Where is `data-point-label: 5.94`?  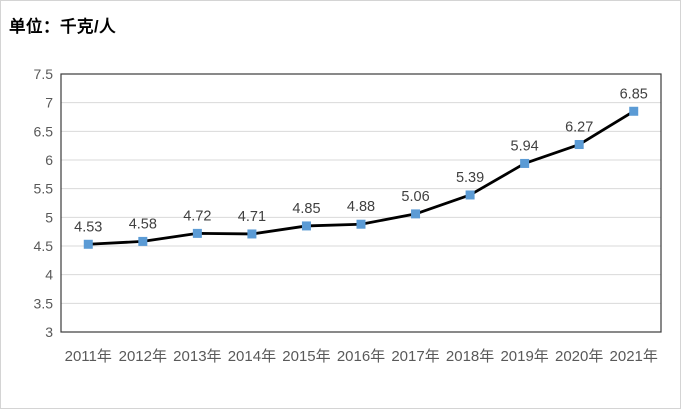
data-point-label: 5.94 is located at coordinates (525, 146).